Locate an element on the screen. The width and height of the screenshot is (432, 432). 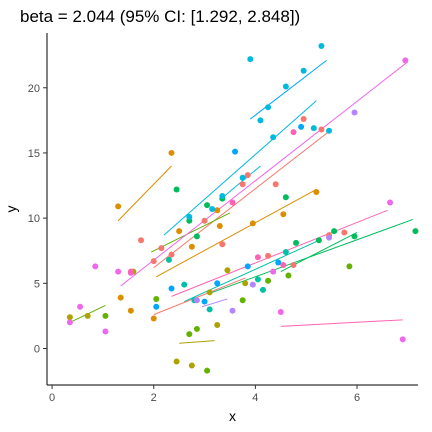
chart-title: beta = 2.044 (95% CI: [1.292, 2.848]) is located at coordinates (160, 16).